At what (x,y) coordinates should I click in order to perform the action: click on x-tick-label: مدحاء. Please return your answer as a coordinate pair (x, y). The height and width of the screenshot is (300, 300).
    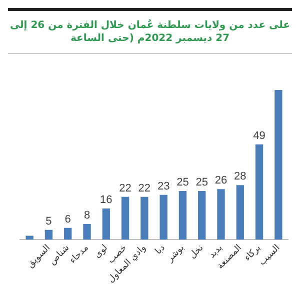
    Looking at the image, I should click on (79, 254).